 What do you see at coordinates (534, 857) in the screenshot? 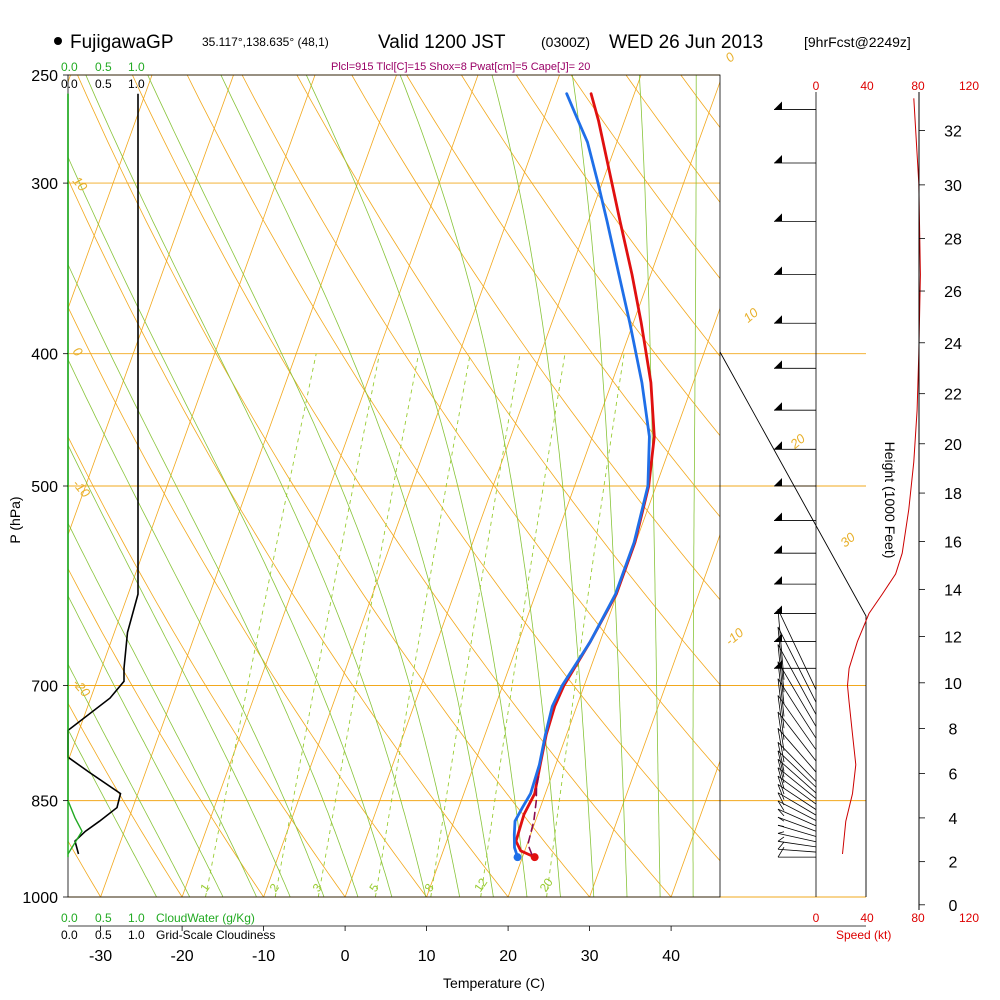
I see `temperature-surface-point` at bounding box center [534, 857].